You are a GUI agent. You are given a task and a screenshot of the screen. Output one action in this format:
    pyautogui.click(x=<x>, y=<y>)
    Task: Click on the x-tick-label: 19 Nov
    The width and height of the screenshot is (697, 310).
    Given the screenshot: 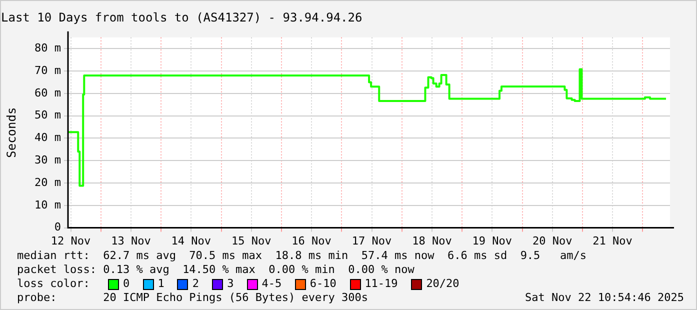 What is the action you would take?
    pyautogui.click(x=492, y=241)
    